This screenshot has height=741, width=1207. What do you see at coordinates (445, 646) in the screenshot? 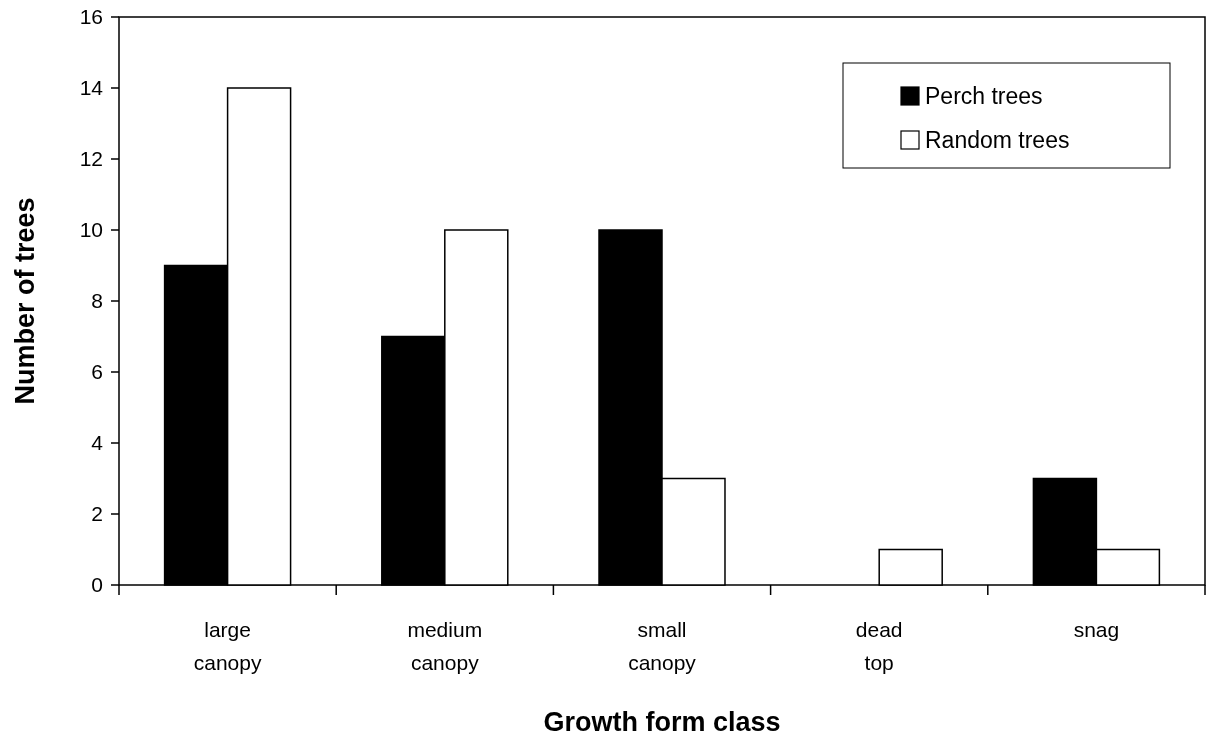
I see `x-tick-label: medium canopy` at bounding box center [445, 646].